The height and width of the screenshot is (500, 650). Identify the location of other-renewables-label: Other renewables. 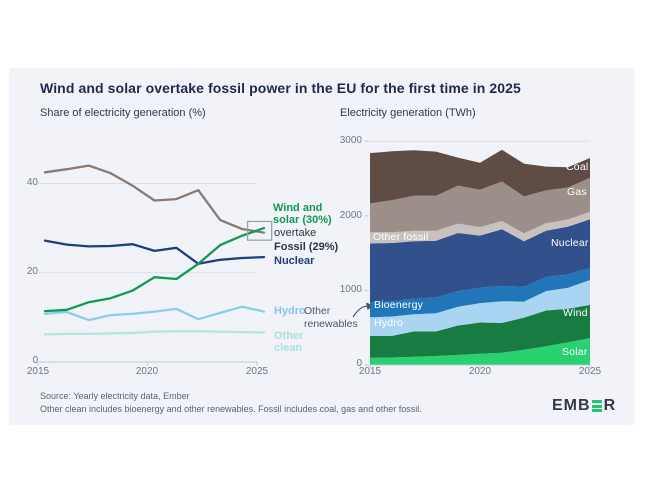
(331, 317).